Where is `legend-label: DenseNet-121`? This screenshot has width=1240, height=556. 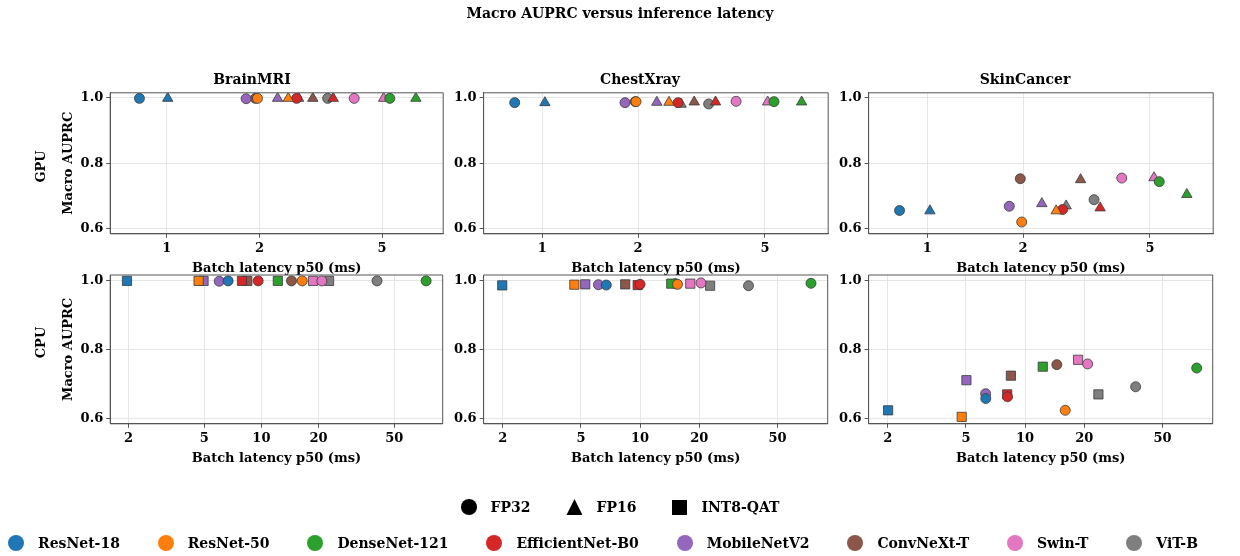 legend-label: DenseNet-121 is located at coordinates (393, 543).